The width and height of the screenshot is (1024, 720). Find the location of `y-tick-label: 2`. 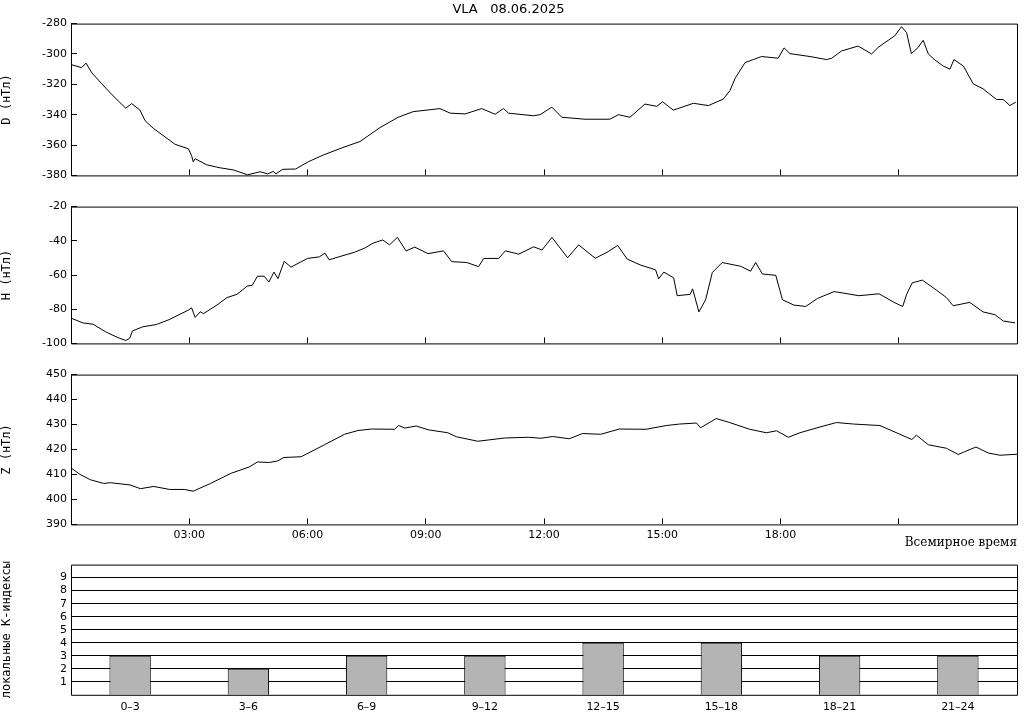

y-tick-label: 2 is located at coordinates (63, 668).